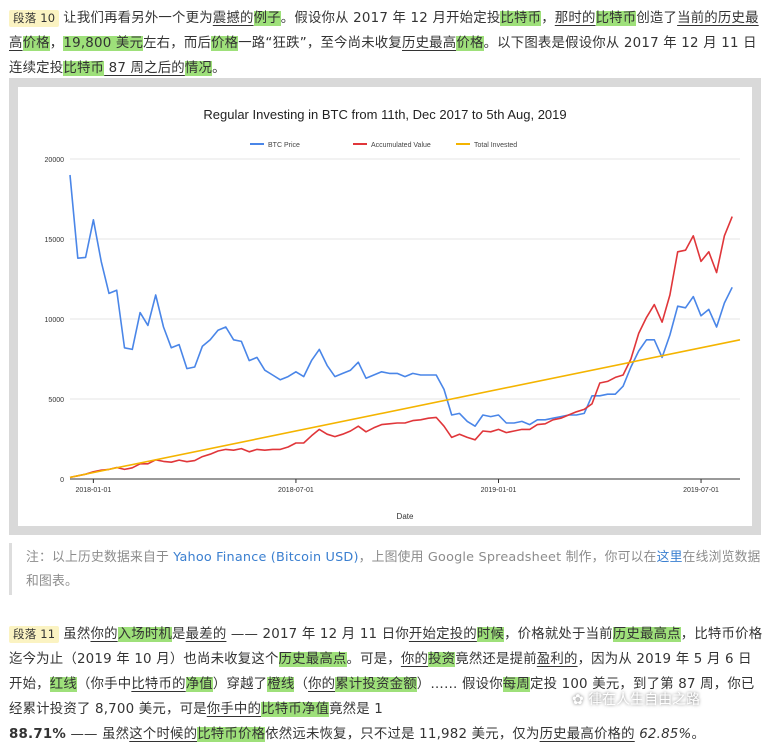 The height and width of the screenshot is (747, 778). Describe the element at coordinates (580, 700) in the screenshot. I see `wechat-icon: ✿` at that location.